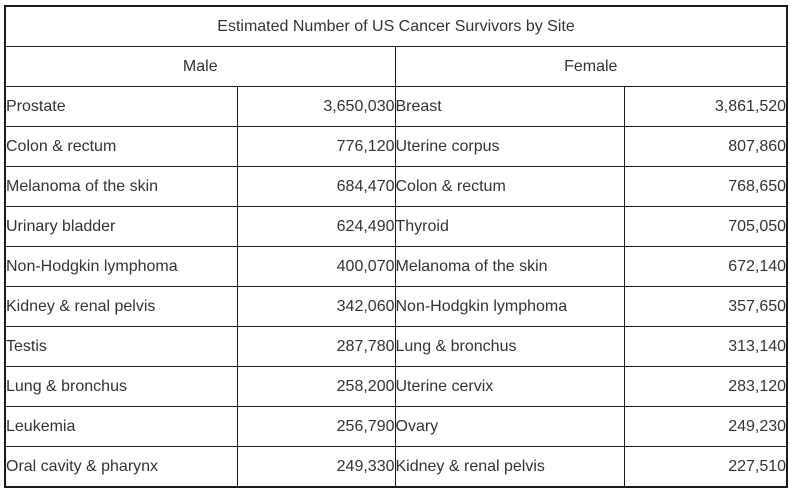 This screenshot has height=489, width=790. Describe the element at coordinates (509, 346) in the screenshot. I see `female-site-cell: Lung & bronchus` at that location.